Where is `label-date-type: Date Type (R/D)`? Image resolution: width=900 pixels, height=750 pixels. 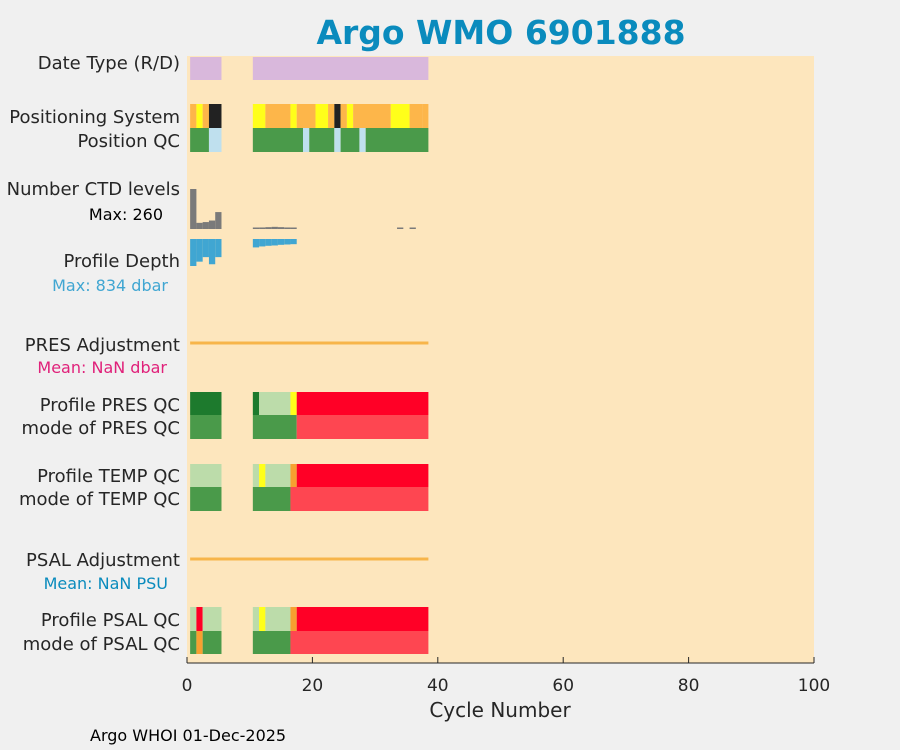 label-date-type: Date Type (R/D) is located at coordinates (109, 63).